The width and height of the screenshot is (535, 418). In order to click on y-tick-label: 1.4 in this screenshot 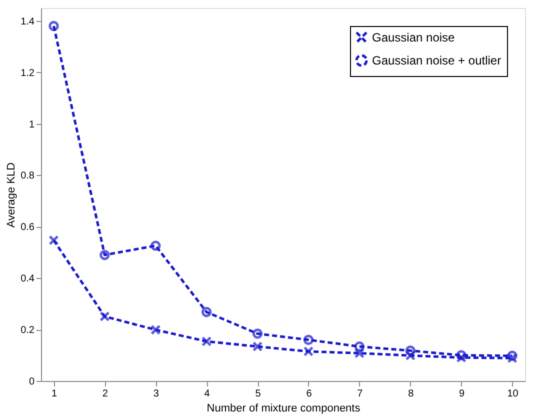, I will do `click(27, 22)`.